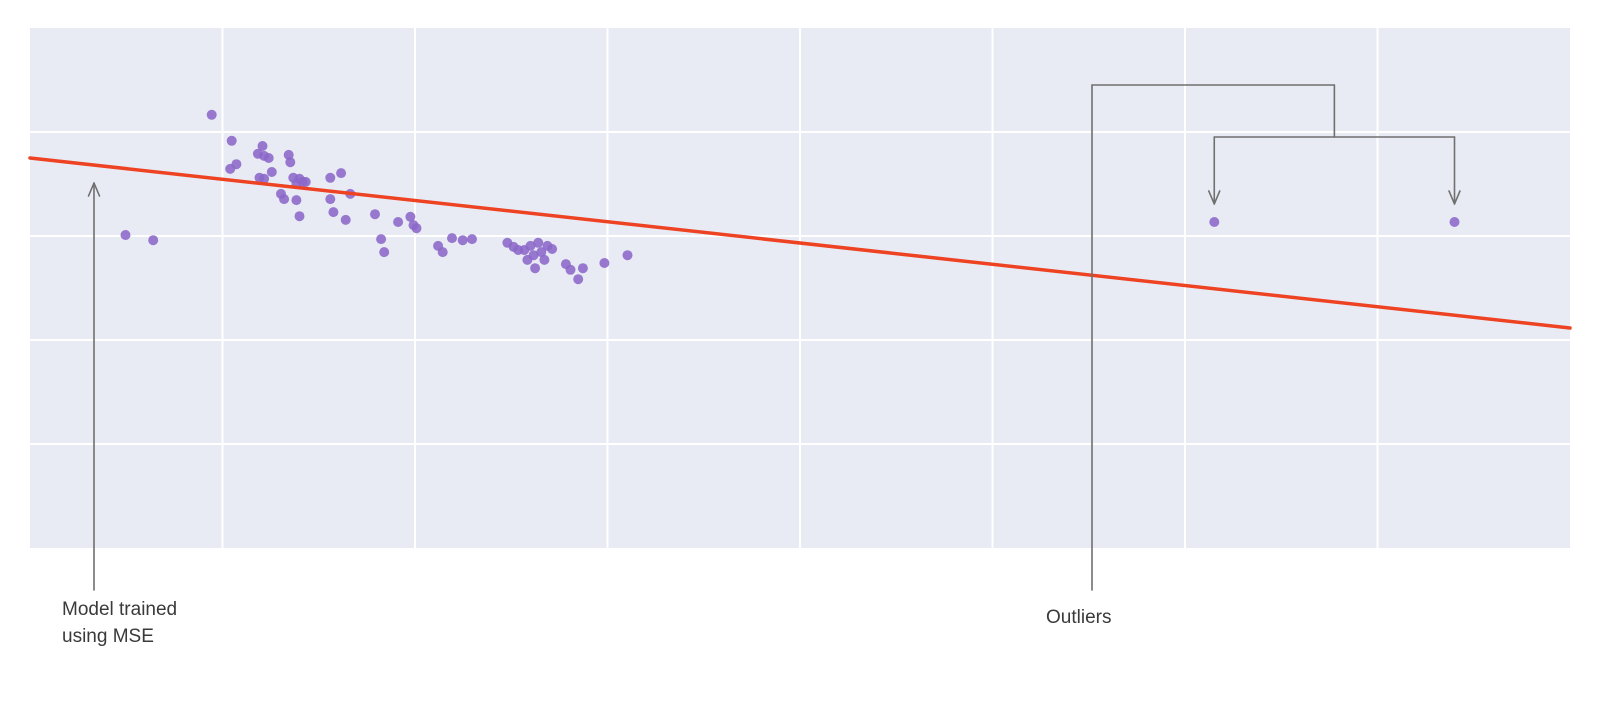  Describe the element at coordinates (94, 189) in the screenshot. I see `mse-arrowhead` at that location.